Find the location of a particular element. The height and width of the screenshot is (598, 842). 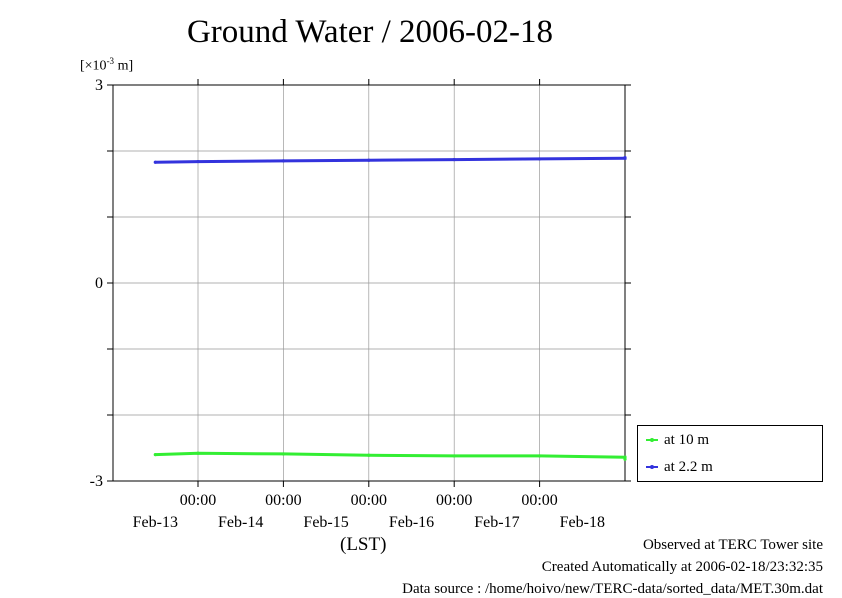

footer-observed: Observed at TERC Tower site is located at coordinates (732, 545).